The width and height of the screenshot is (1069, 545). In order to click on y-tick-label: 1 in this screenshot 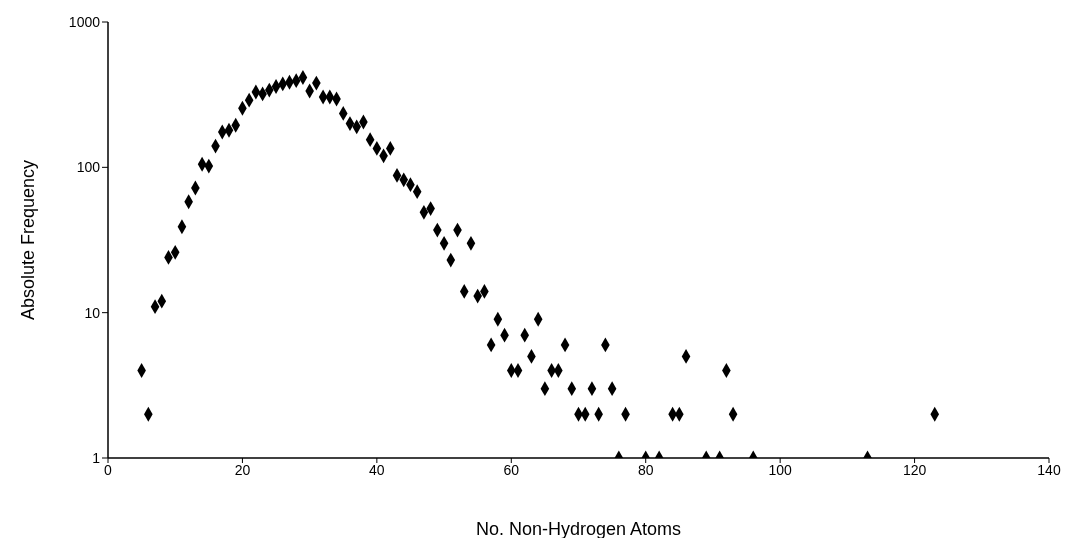, I will do `click(96, 457)`.